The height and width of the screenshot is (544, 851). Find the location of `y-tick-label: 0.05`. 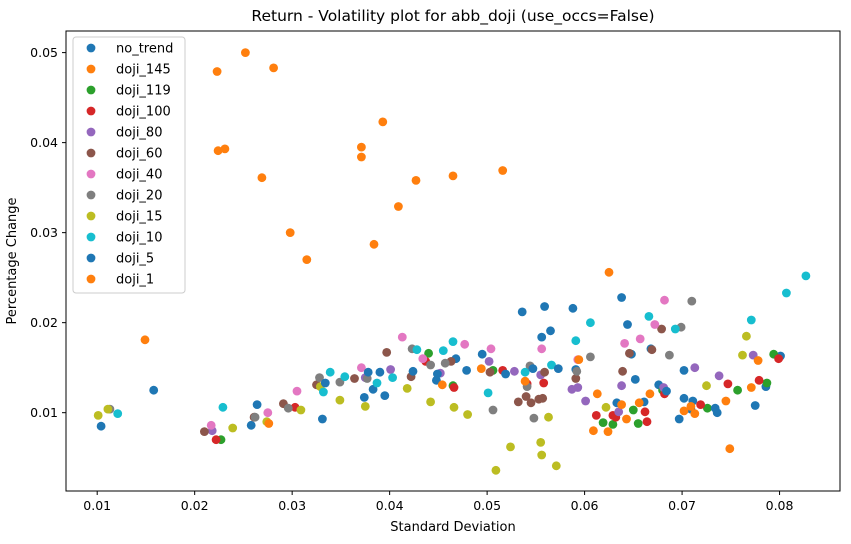

y-tick-label: 0.05 is located at coordinates (44, 52).